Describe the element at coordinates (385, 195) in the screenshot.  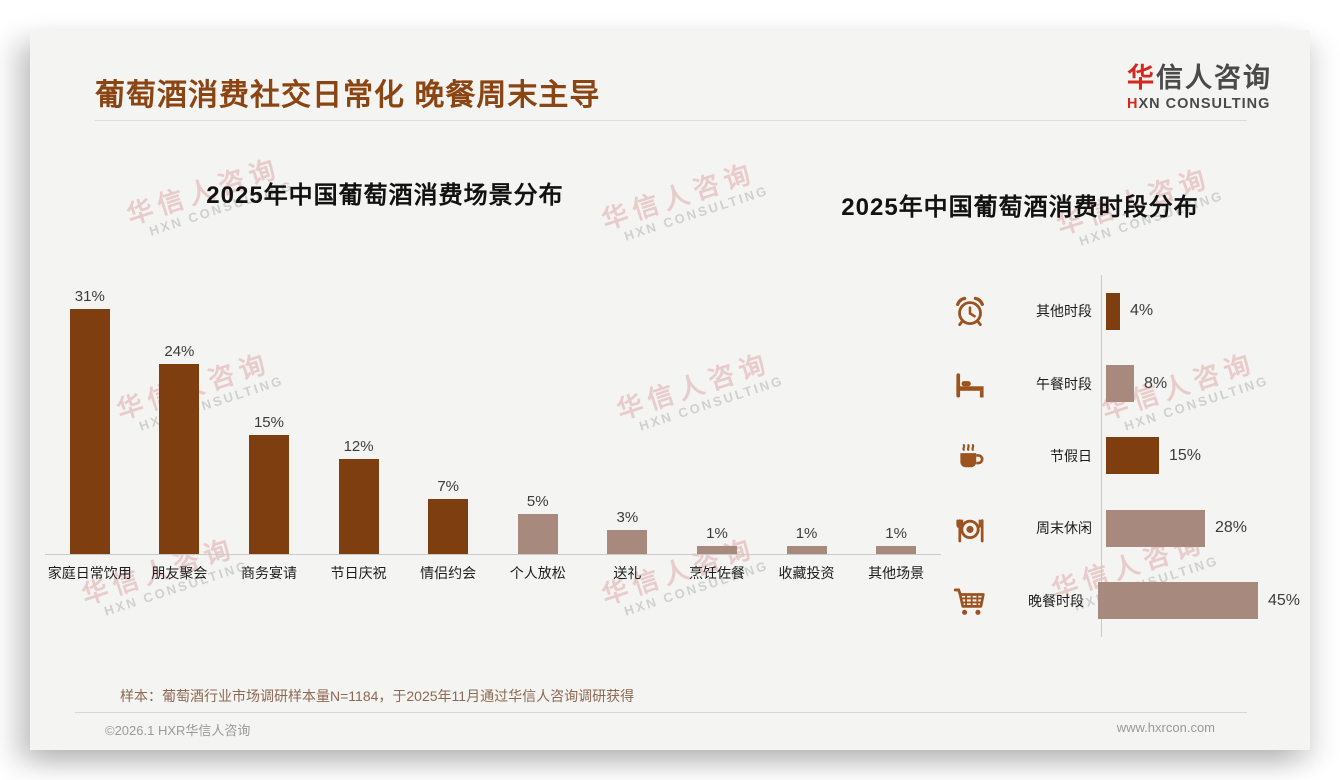
I see `scene-chart-title: 2025年中国葡萄酒消费场景分布` at that location.